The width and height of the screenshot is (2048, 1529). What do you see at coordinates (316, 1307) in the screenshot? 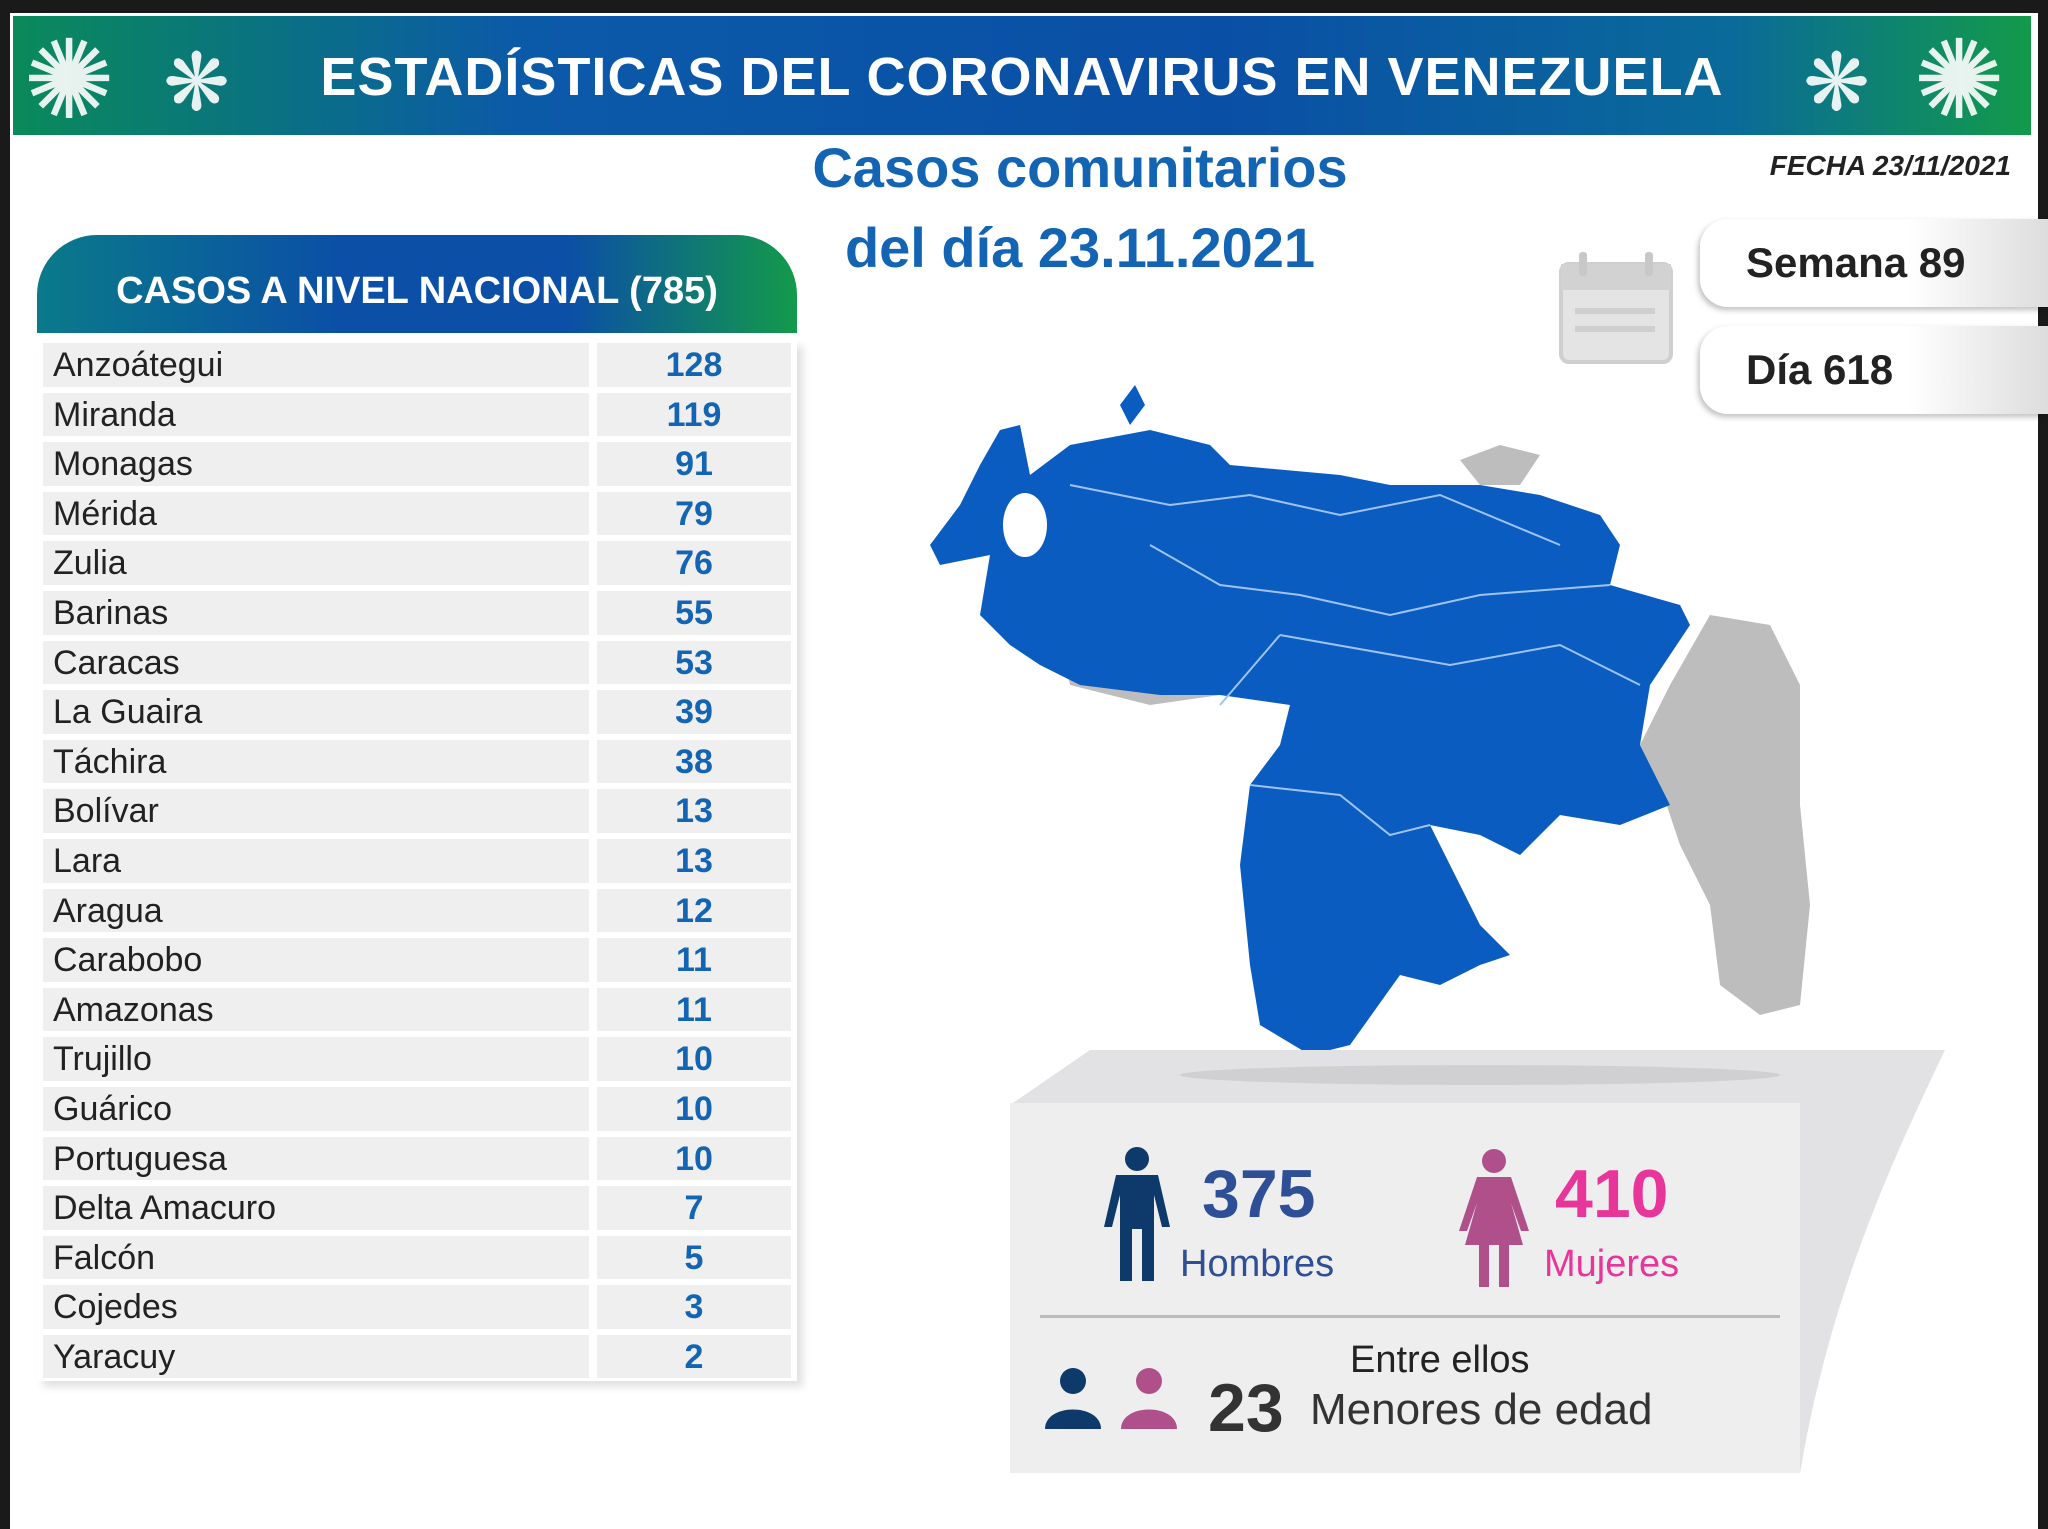
I see `state-name: Cojedes` at bounding box center [316, 1307].